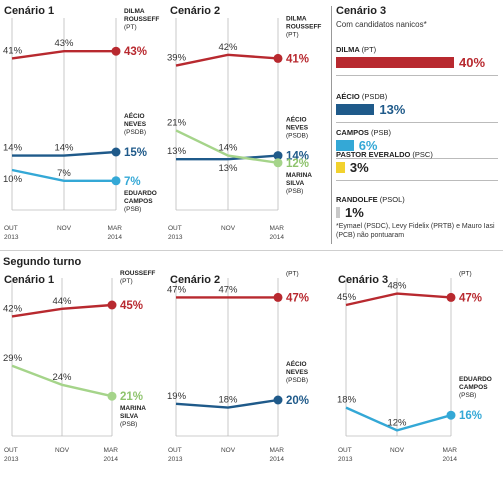 The width and height of the screenshot is (503, 493). I want to click on bar-party: (PSC), so click(422, 154).